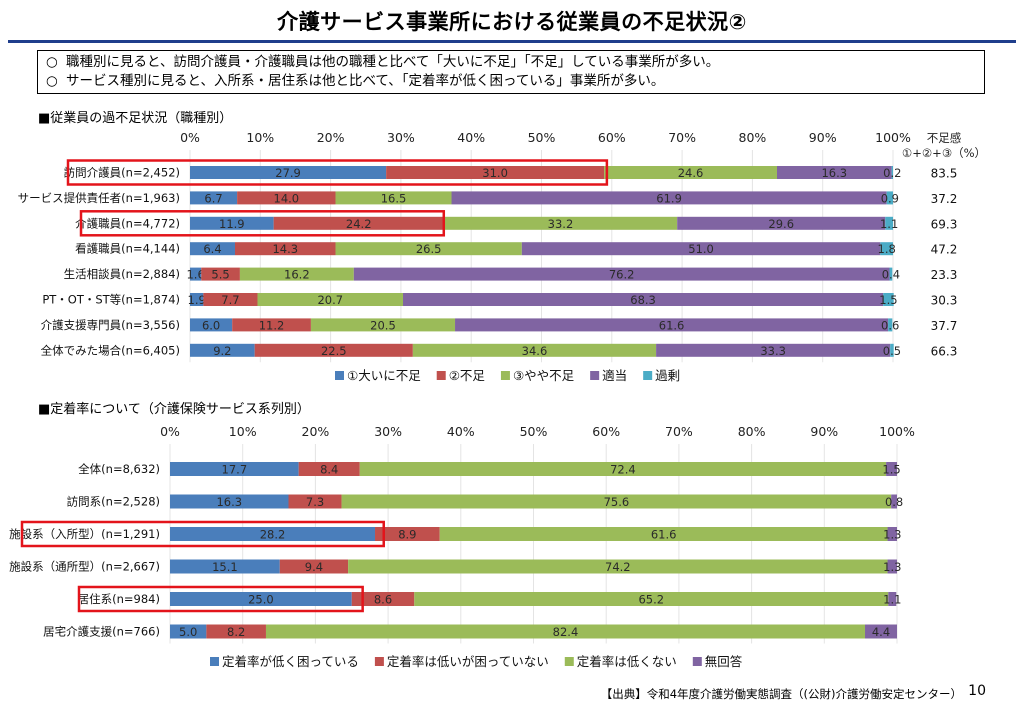 The height and width of the screenshot is (711, 1024). I want to click on chart2-data-label: 25.0, so click(261, 600).